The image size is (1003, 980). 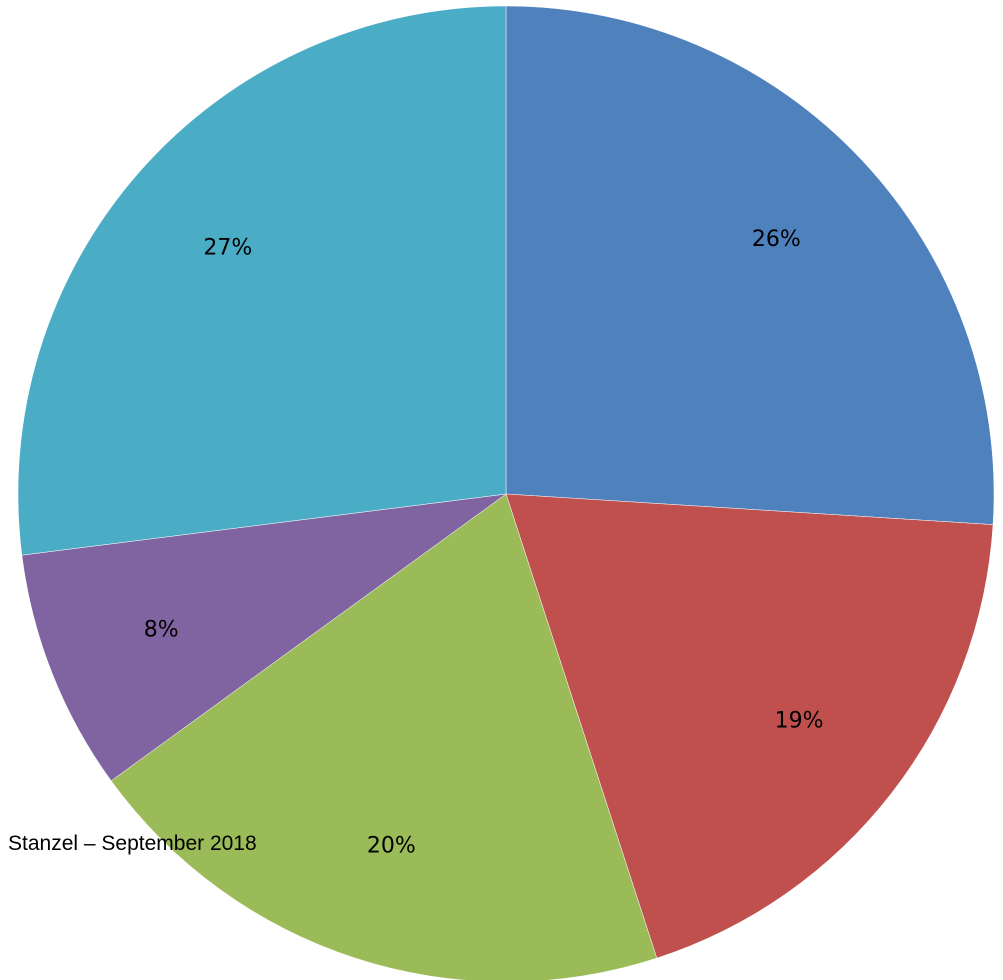 I want to click on credit-text: Stanzel – September 2018, so click(x=132, y=843).